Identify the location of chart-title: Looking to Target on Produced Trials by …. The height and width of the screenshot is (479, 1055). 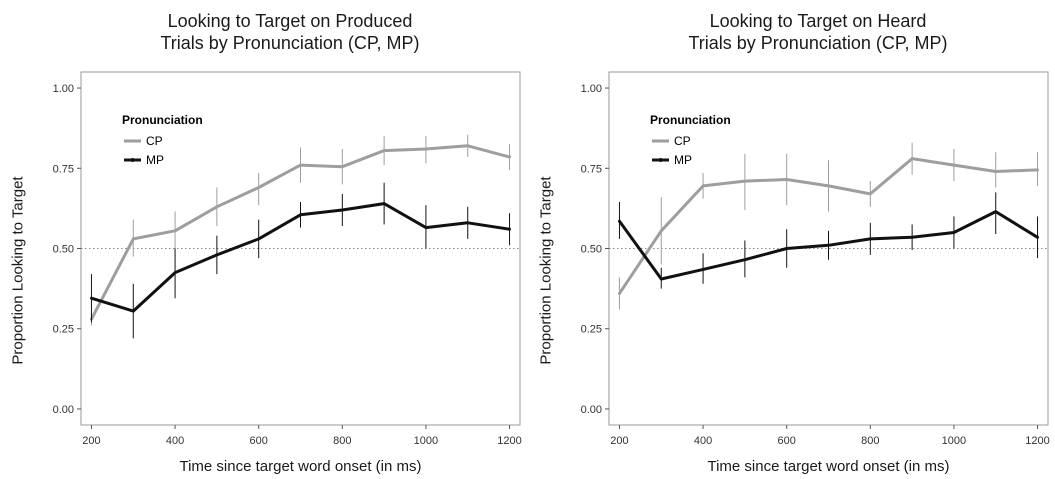
(290, 32).